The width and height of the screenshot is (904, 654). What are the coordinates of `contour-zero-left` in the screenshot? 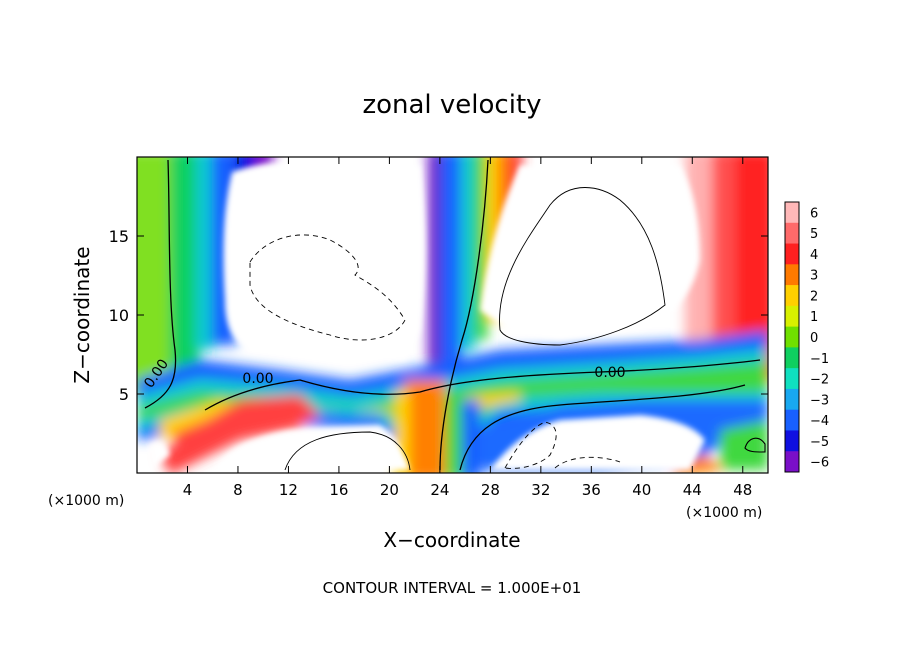 It's located at (160, 284).